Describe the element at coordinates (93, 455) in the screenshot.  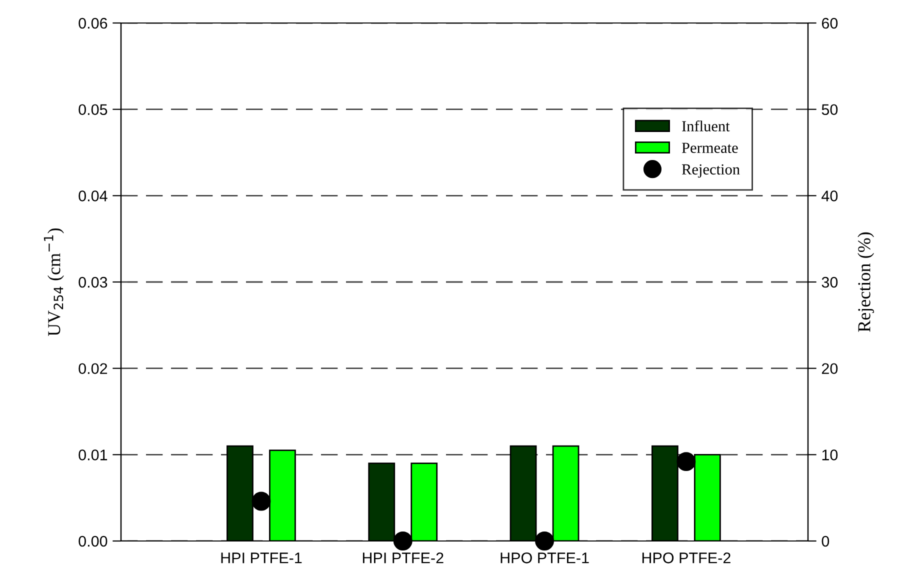
I see `y-tick-label: 0.01` at that location.